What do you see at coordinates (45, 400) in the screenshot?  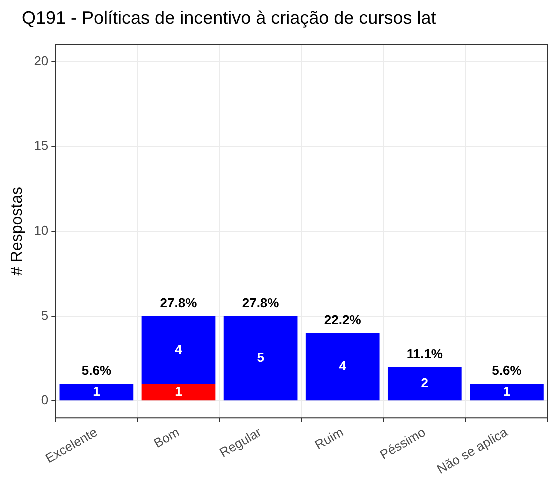 I see `y-tick-label: 0` at bounding box center [45, 400].